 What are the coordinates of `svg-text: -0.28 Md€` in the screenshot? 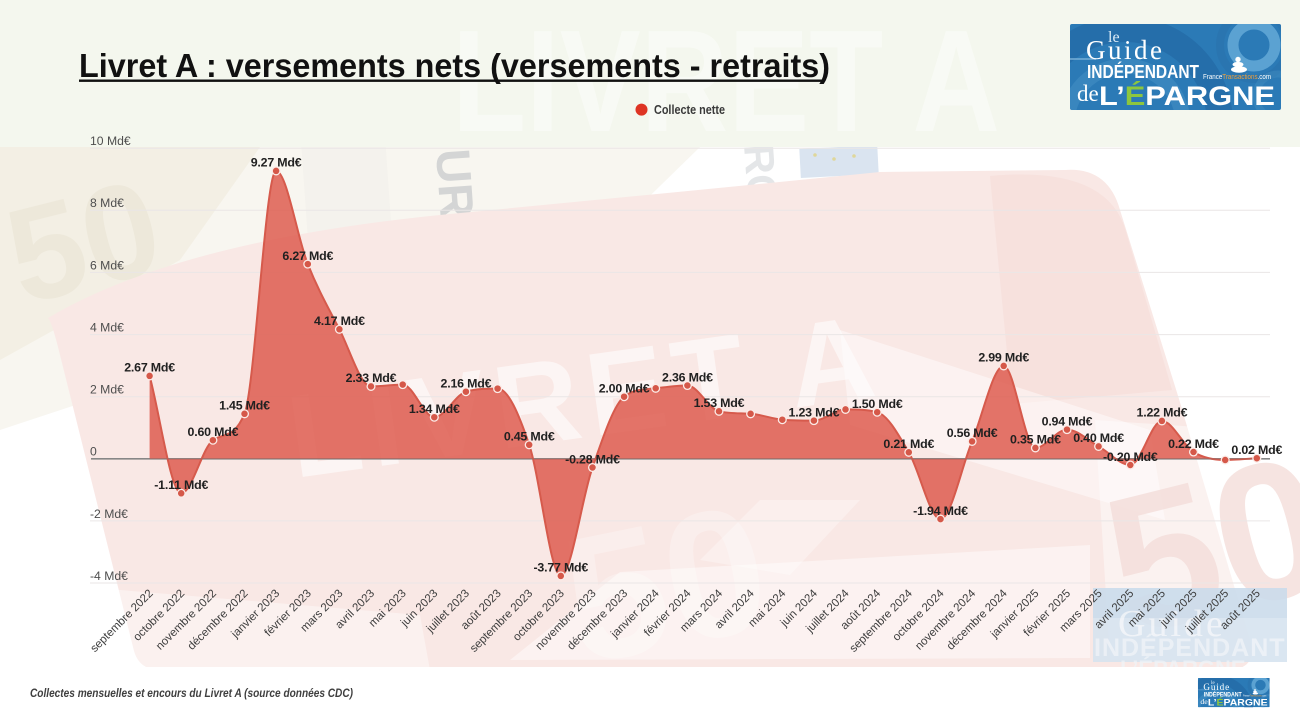 It's located at (592, 459).